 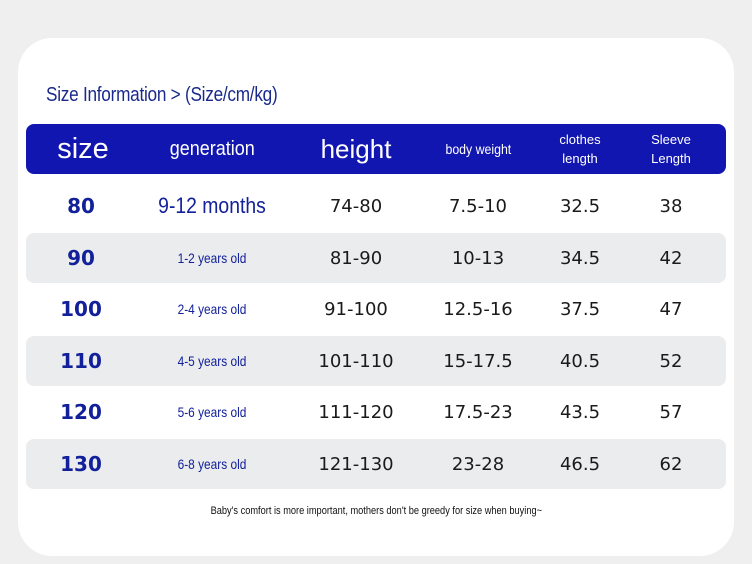 I want to click on table-row: 130 6-8 years old 121-130 23-28 46.5 62, so click(x=376, y=464).